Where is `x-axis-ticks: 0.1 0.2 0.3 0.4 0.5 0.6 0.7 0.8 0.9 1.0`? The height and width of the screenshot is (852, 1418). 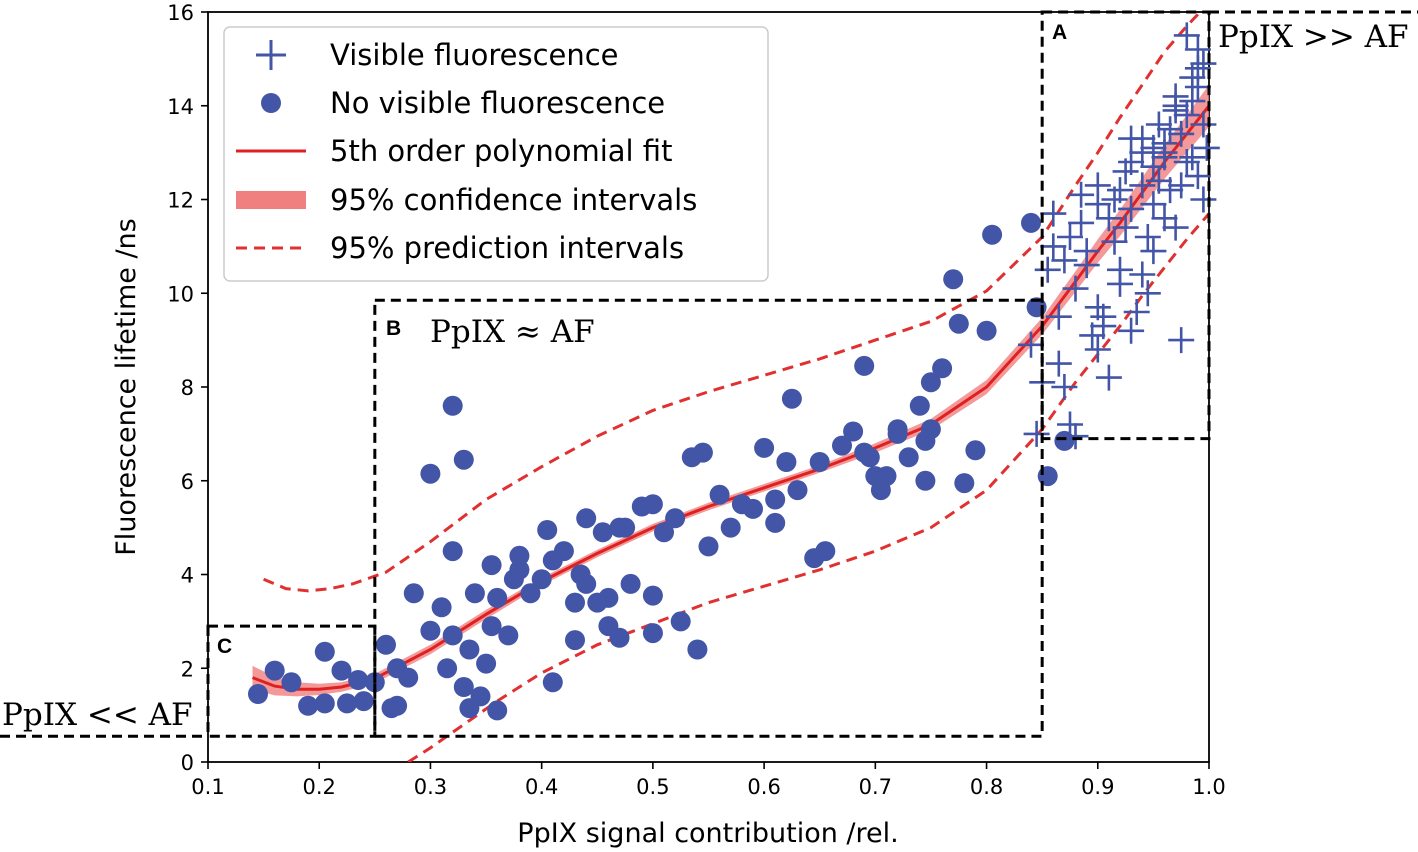 x-axis-ticks: 0.1 0.2 0.3 0.4 0.5 0.6 0.7 0.8 0.9 1.0 is located at coordinates (708, 780).